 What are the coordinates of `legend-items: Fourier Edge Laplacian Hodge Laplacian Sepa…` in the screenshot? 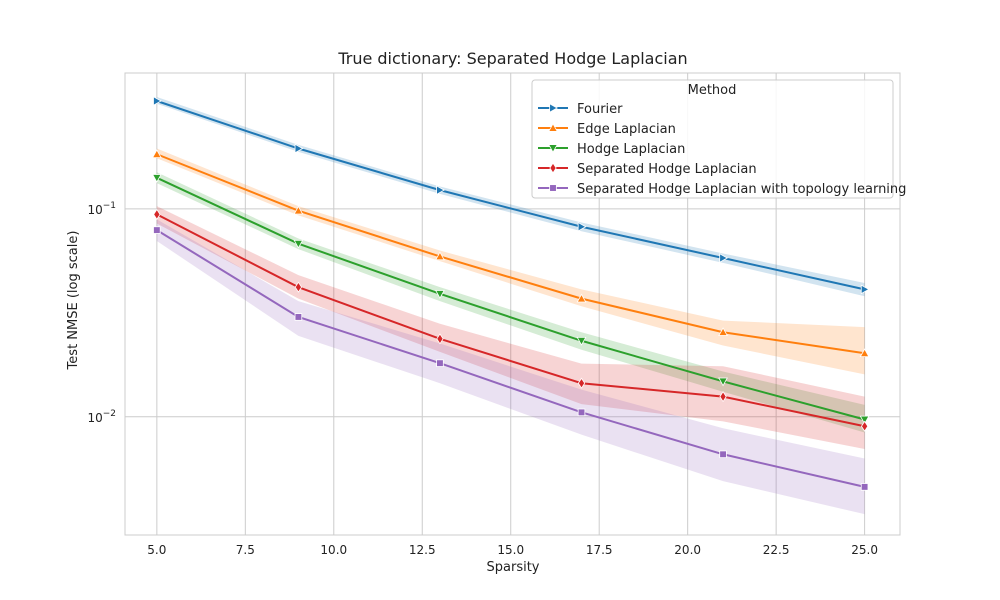 It's located at (722, 149).